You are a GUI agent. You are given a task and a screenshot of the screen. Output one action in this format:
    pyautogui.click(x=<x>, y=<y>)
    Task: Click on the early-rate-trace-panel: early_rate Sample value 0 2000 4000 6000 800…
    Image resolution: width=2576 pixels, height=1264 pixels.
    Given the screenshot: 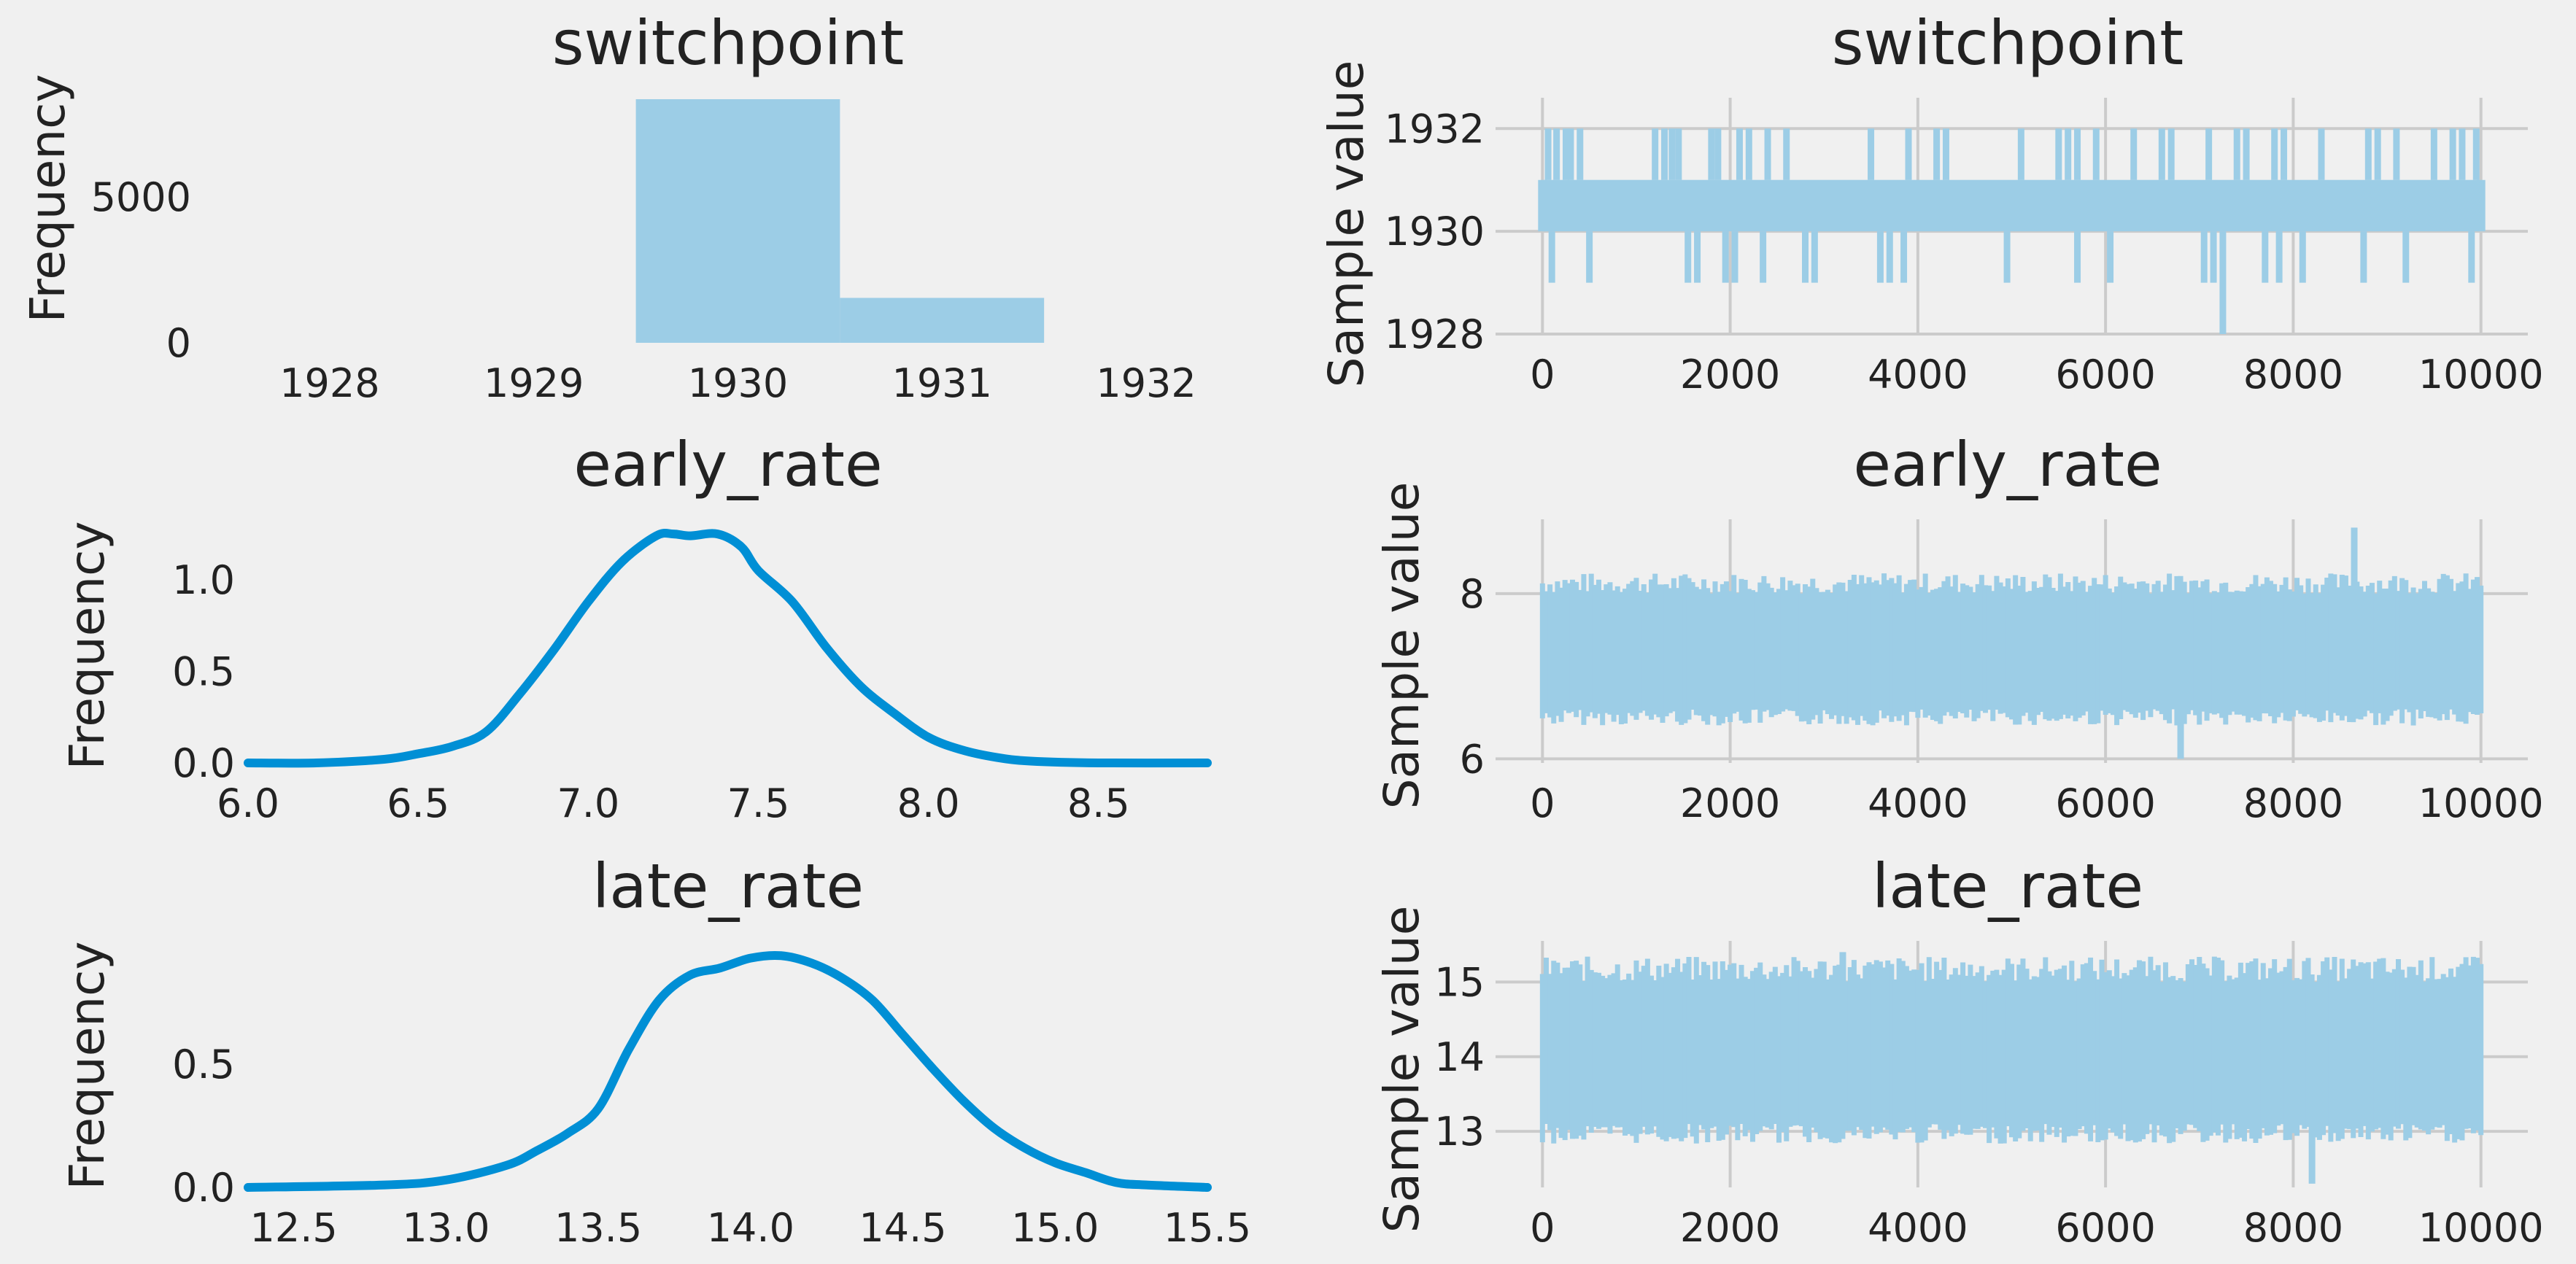 What is the action you would take?
    pyautogui.click(x=1959, y=627)
    